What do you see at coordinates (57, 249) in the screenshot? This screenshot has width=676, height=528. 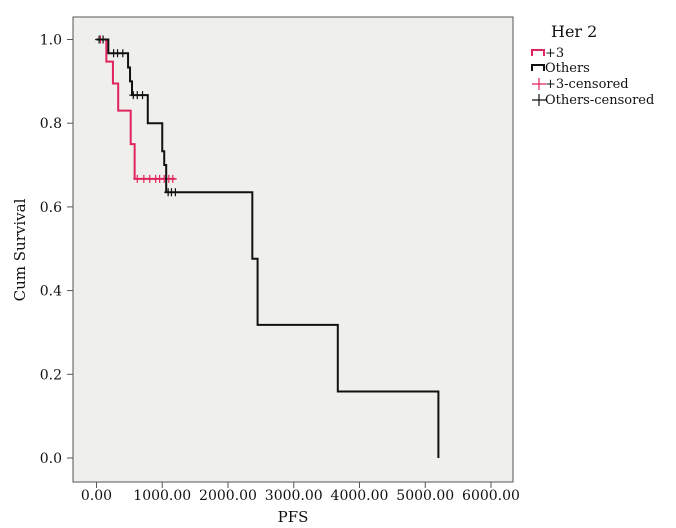 I see `y-axis: 0.0 0.2 0.4 0.6 0.8 1.0` at bounding box center [57, 249].